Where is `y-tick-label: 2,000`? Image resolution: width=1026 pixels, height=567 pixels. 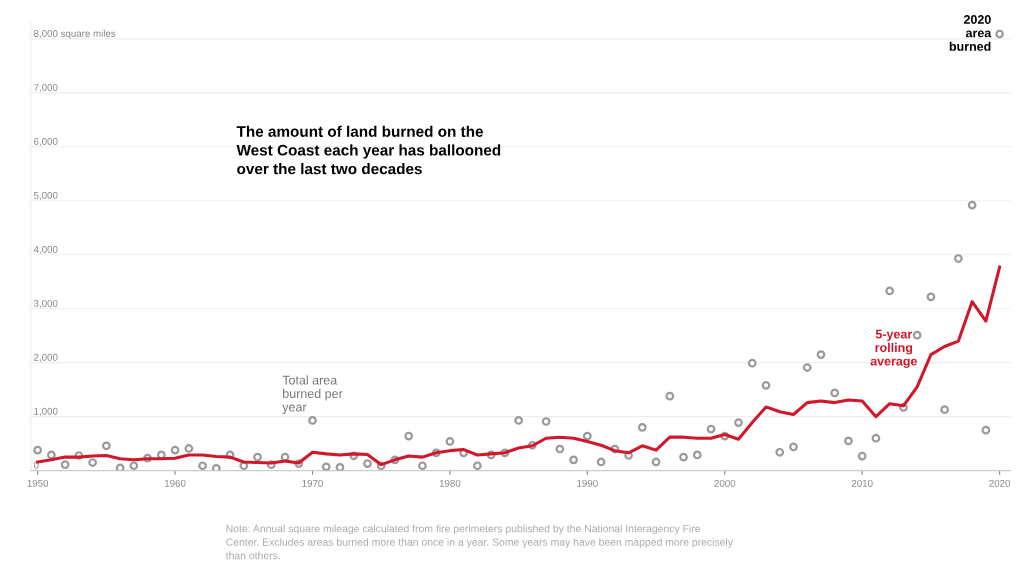 y-tick-label: 2,000 is located at coordinates (46, 357).